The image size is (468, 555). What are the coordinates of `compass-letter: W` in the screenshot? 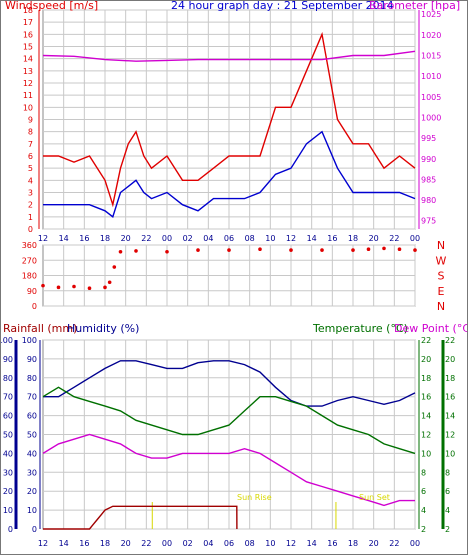 It's located at (441, 260).